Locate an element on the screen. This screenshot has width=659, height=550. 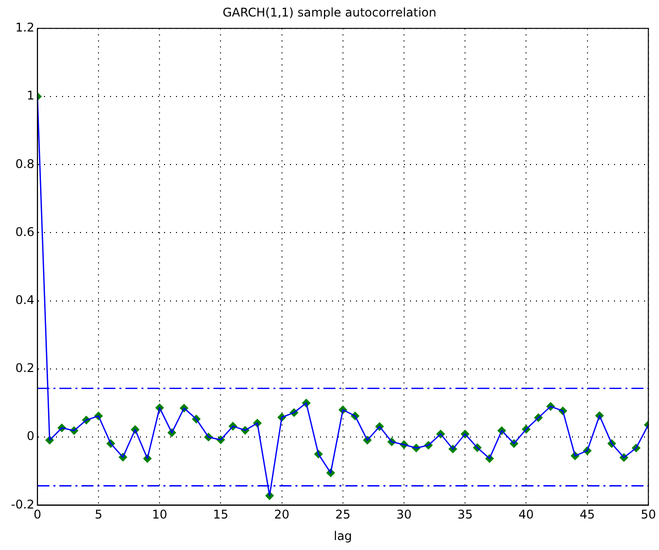
x-tick-label: 40 is located at coordinates (526, 515).